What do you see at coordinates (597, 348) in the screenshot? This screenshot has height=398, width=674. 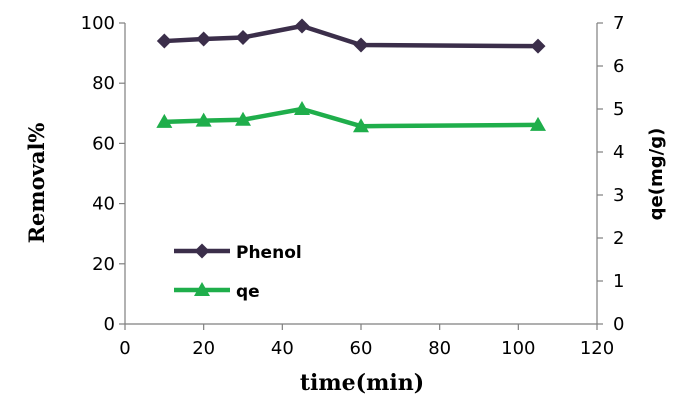 I see `x-tick-label: 120` at bounding box center [597, 348].